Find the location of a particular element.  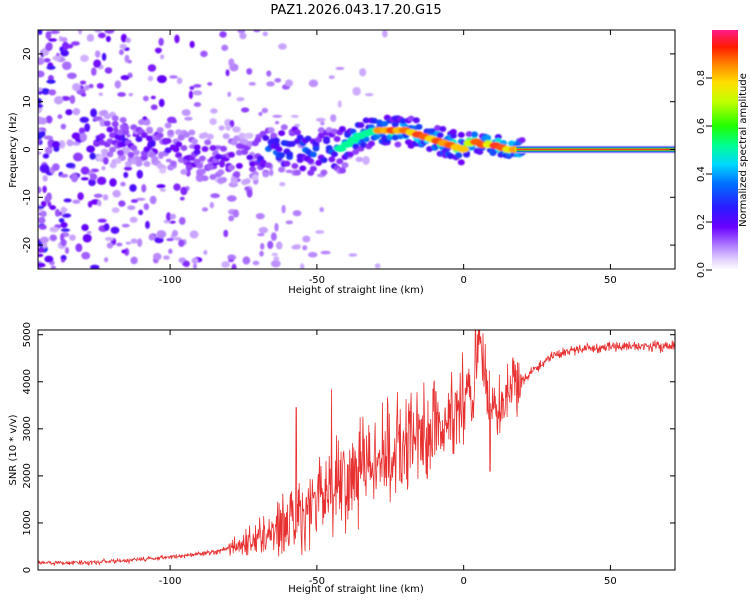

snr-xlabel: Height of straight line (km) is located at coordinates (356, 589).